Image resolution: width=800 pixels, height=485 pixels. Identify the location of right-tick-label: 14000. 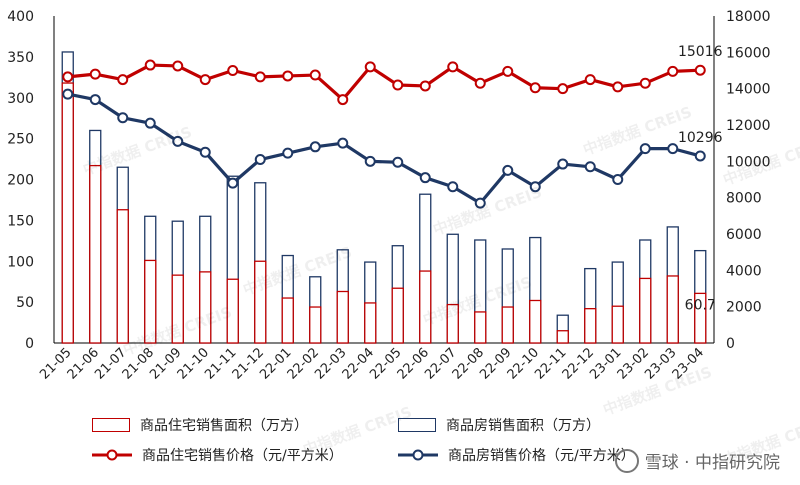
(748, 90).